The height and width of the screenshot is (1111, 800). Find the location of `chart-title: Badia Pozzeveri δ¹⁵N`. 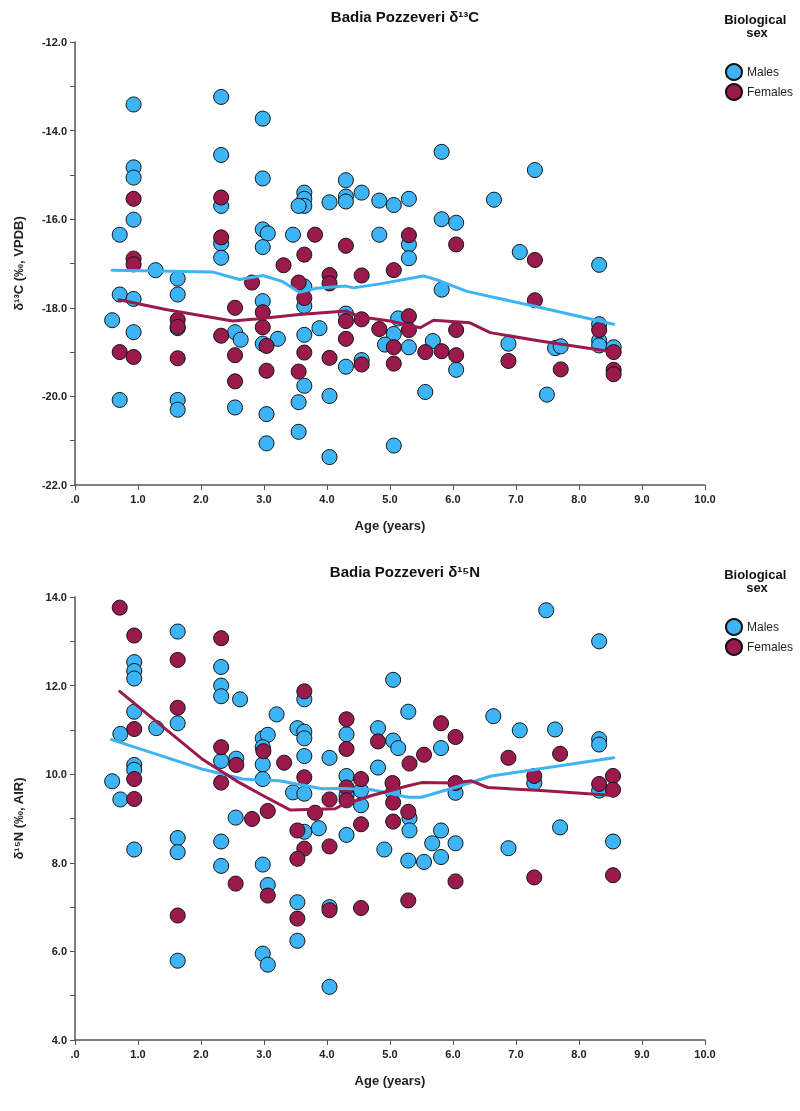

chart-title: Badia Pozzeveri δ¹⁵N is located at coordinates (405, 571).